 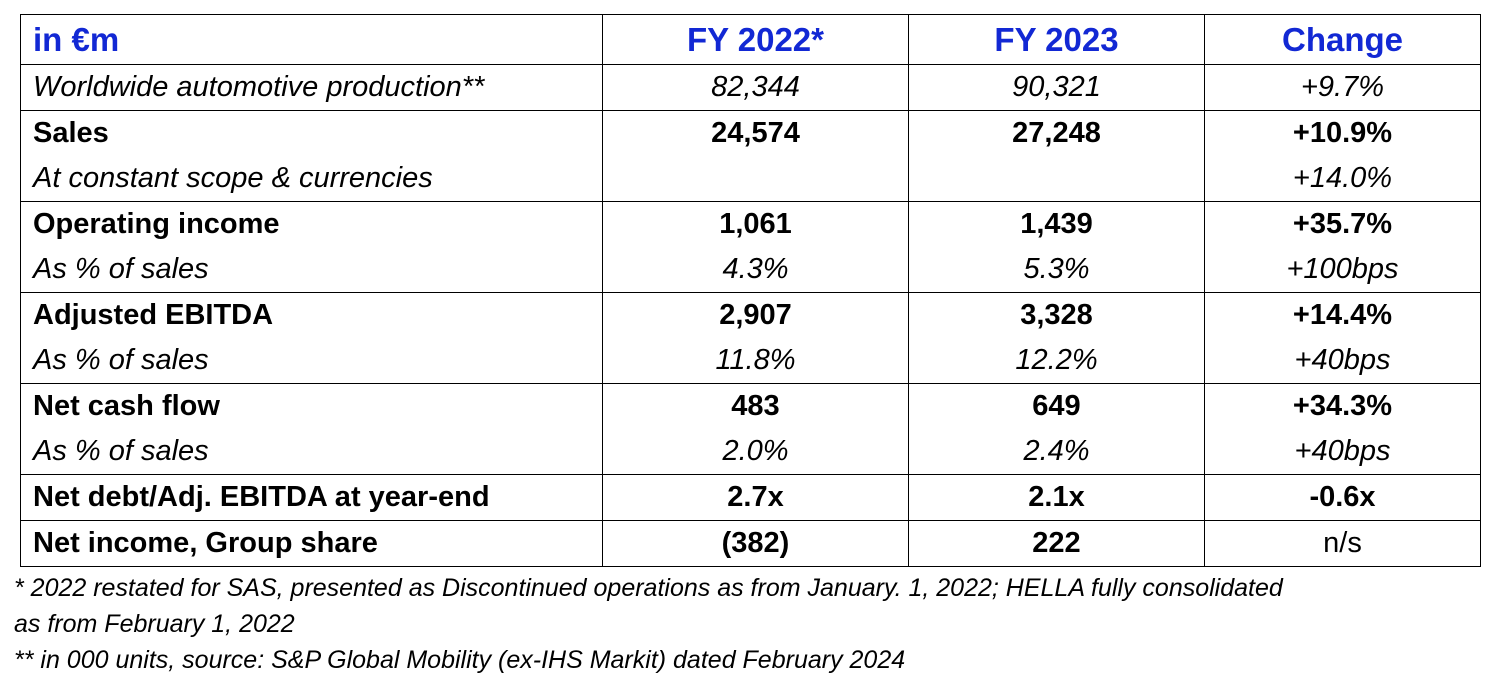 I want to click on row-label: Operating income, so click(x=311, y=224).